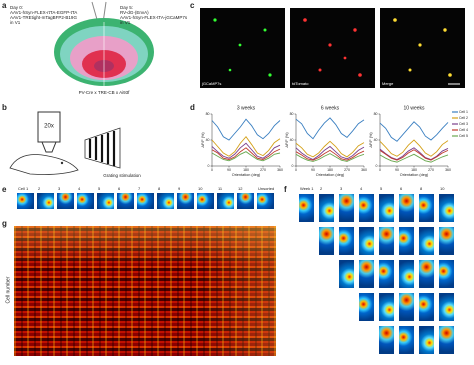 The image size is (474, 365). I want to click on cell-label: 3, so click(59, 188).